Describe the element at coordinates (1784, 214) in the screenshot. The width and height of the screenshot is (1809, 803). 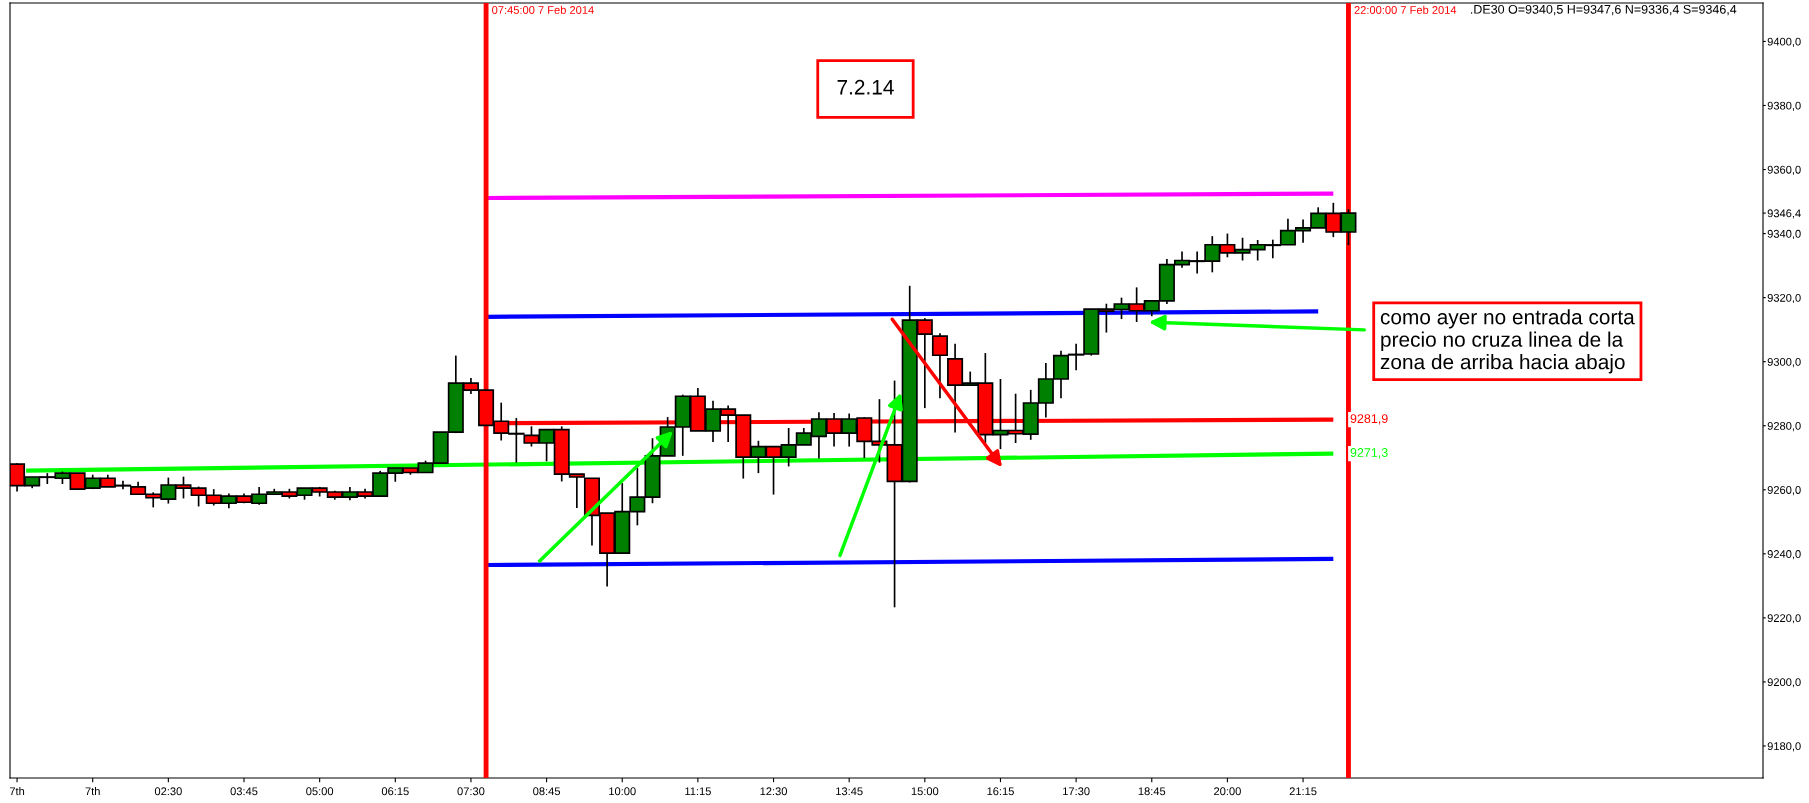
I see `y-tick-label: 9346,4` at that location.